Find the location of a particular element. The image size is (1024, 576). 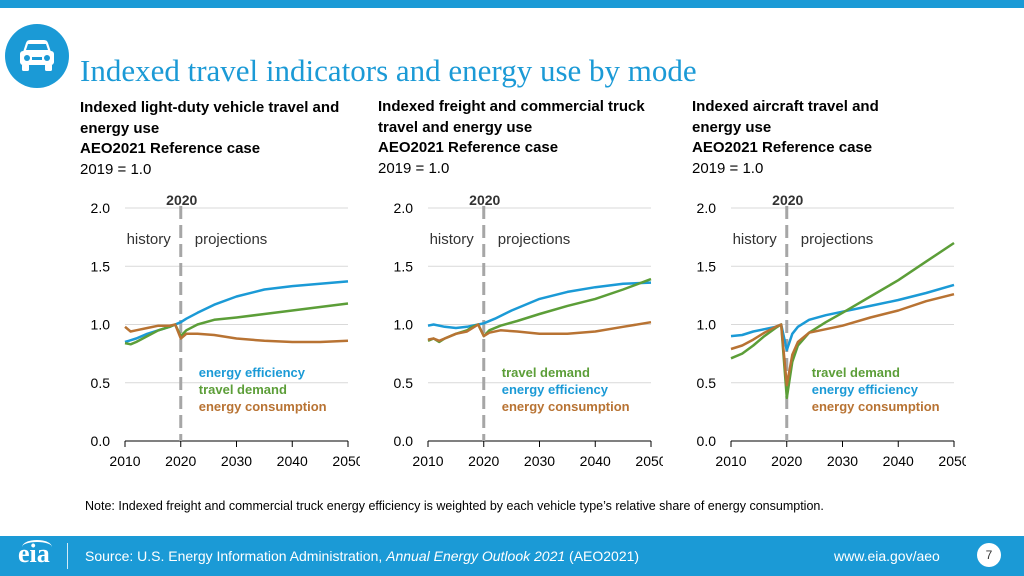

eia-logo: eia is located at coordinates (34, 553).